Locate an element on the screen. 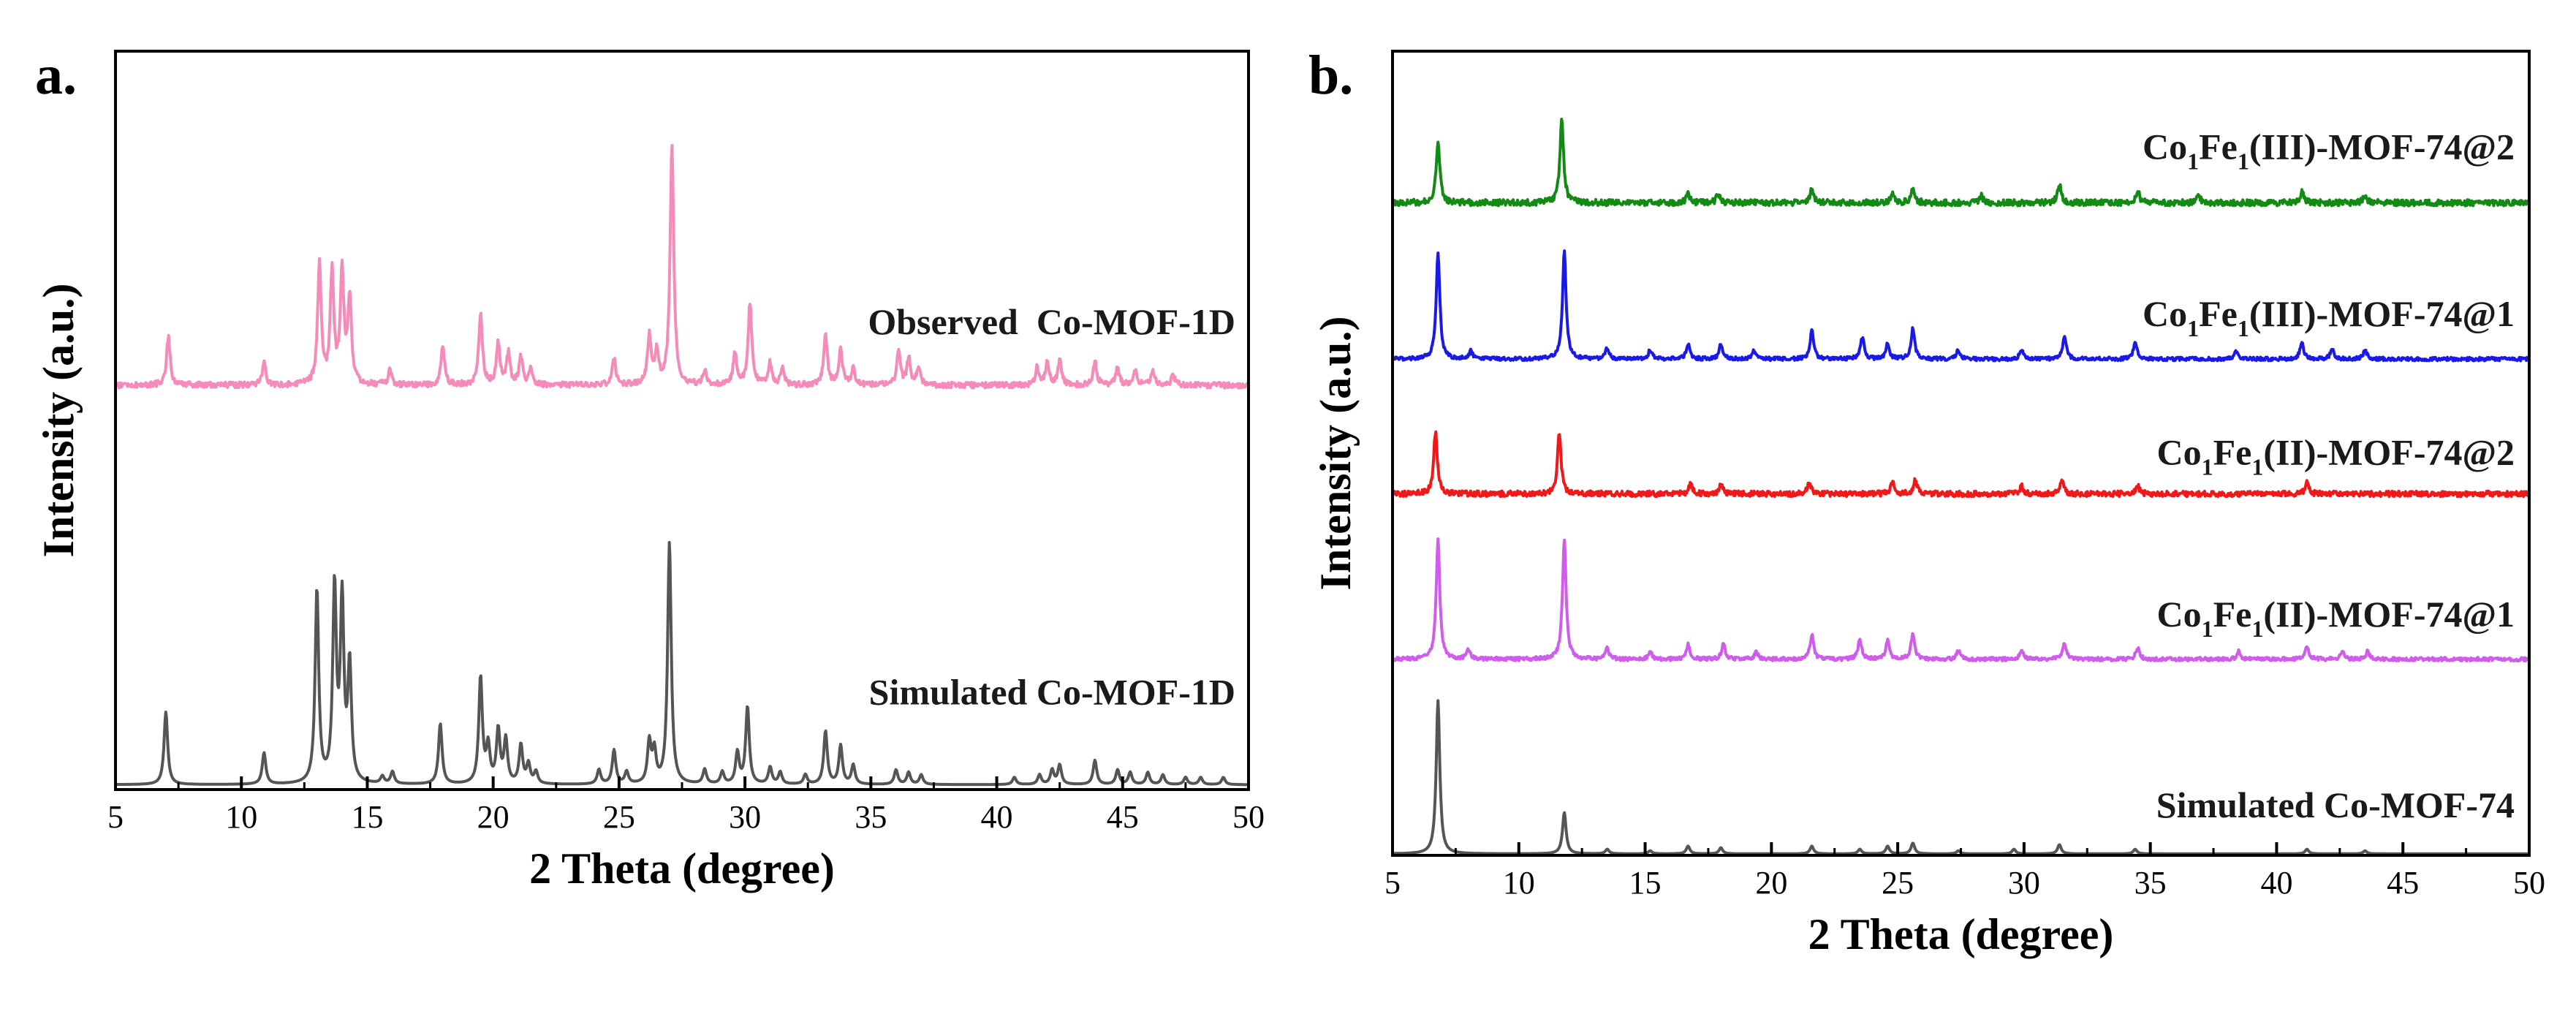 Image resolution: width=2576 pixels, height=1033 pixels. series-label-observed-co-mof-1d: Observed Co-MOF-1D is located at coordinates (1051, 321).